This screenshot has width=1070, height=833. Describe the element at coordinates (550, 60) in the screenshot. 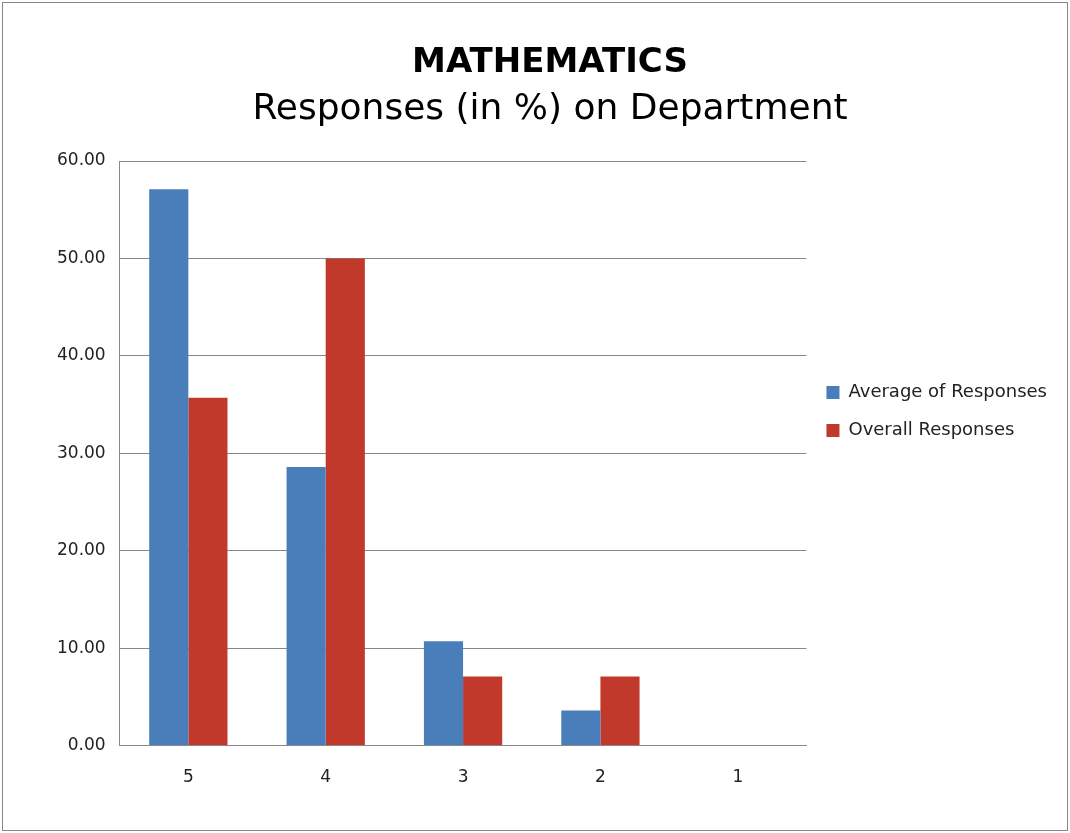

I see `chart-title: MATHEMATICS` at that location.